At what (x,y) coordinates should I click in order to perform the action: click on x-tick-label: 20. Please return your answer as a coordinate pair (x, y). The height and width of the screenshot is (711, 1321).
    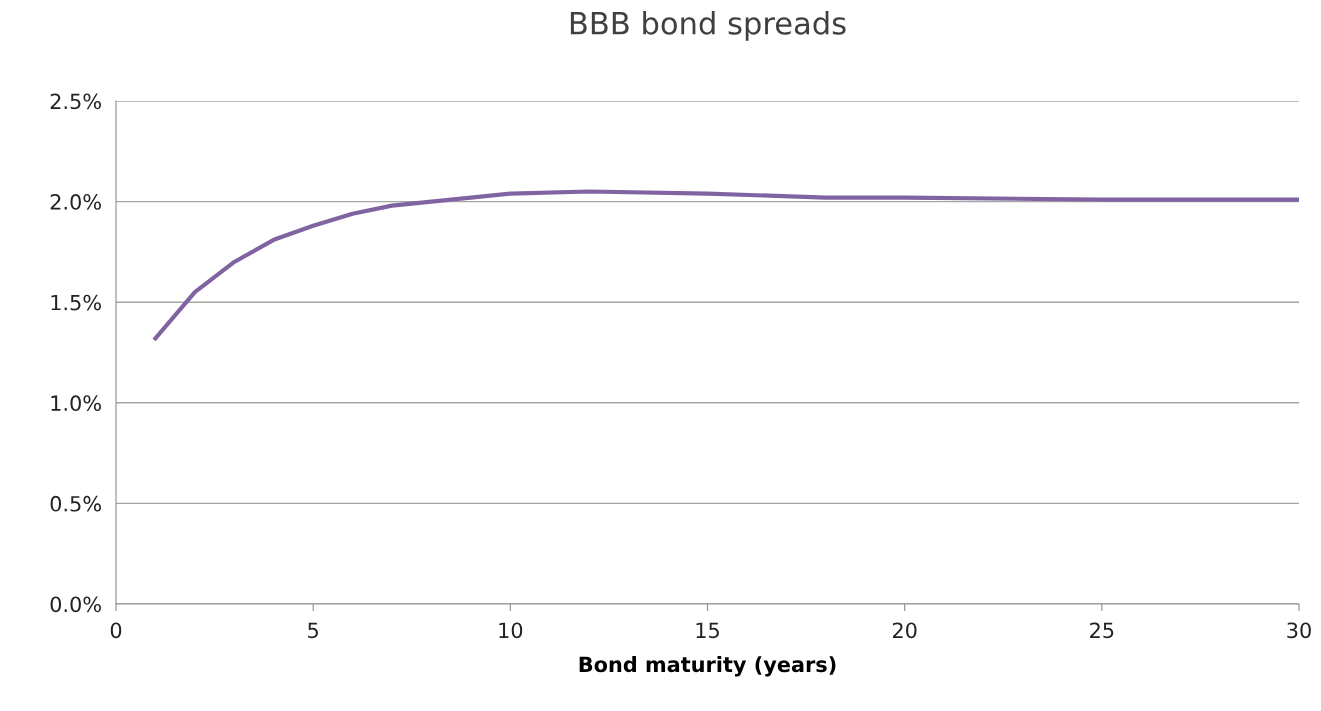
    Looking at the image, I should click on (904, 630).